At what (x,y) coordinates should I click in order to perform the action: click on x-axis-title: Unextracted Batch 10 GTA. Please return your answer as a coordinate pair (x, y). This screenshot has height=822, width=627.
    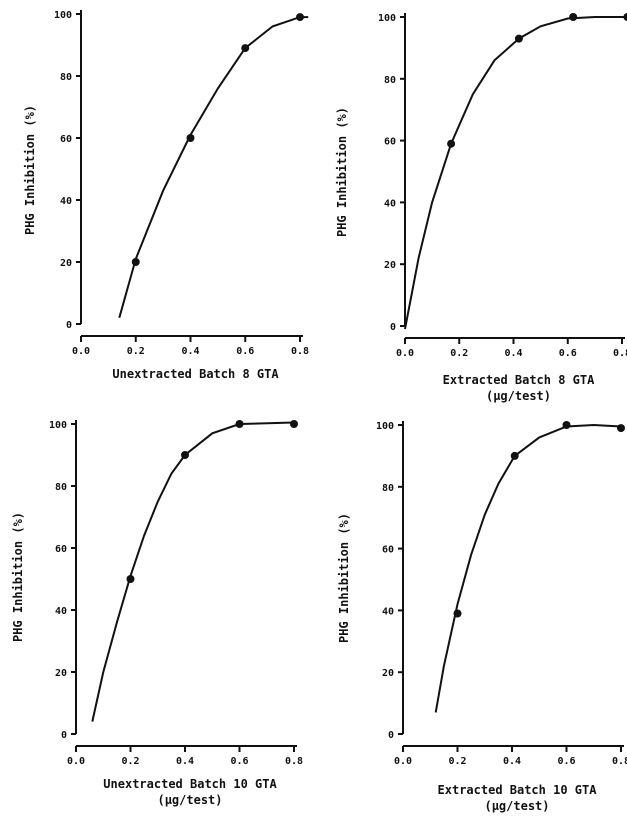
    Looking at the image, I should click on (190, 784).